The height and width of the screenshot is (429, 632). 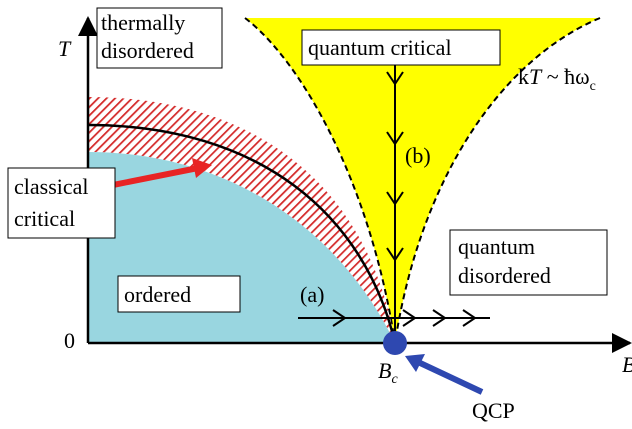 What do you see at coordinates (143, 22) in the screenshot?
I see `region-label: thermally` at bounding box center [143, 22].